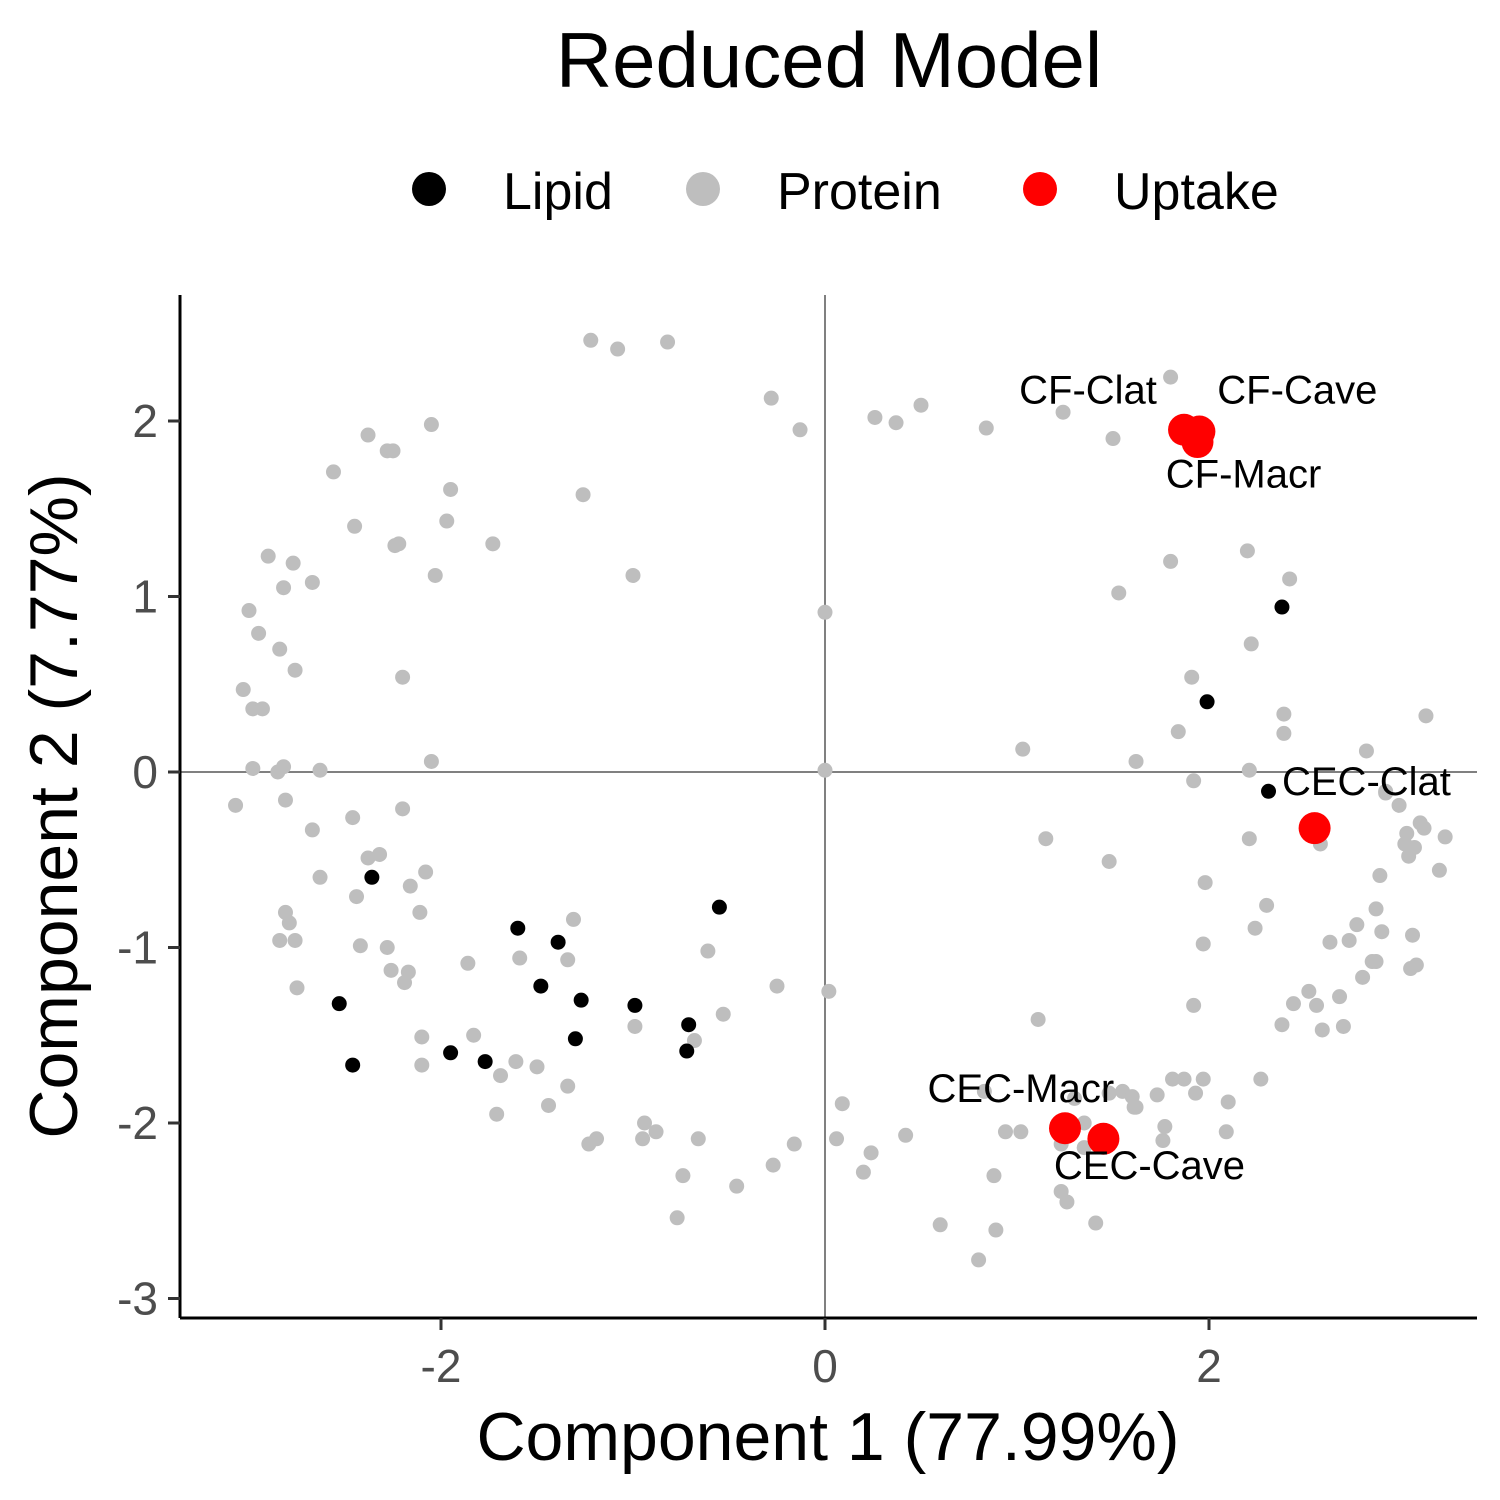  I want to click on x-axis-title: Component 1 (77.99%), so click(827, 1437).